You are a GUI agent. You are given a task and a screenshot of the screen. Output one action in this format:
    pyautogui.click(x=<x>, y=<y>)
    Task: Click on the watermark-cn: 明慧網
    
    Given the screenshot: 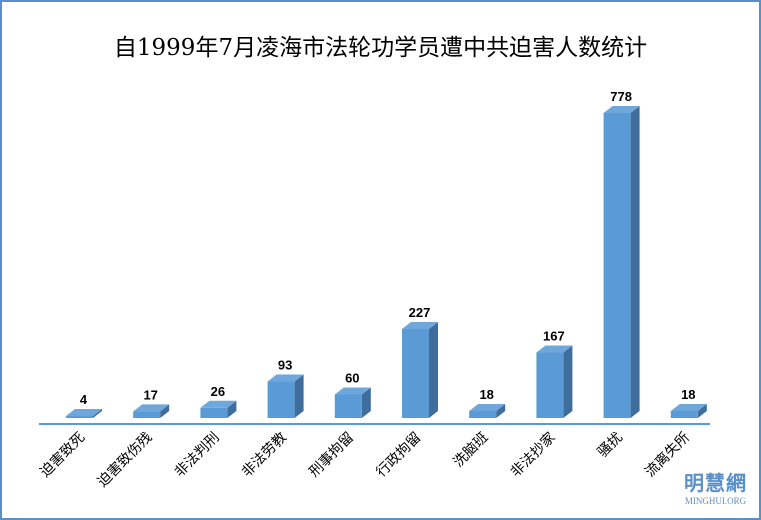 What is the action you would take?
    pyautogui.click(x=715, y=483)
    